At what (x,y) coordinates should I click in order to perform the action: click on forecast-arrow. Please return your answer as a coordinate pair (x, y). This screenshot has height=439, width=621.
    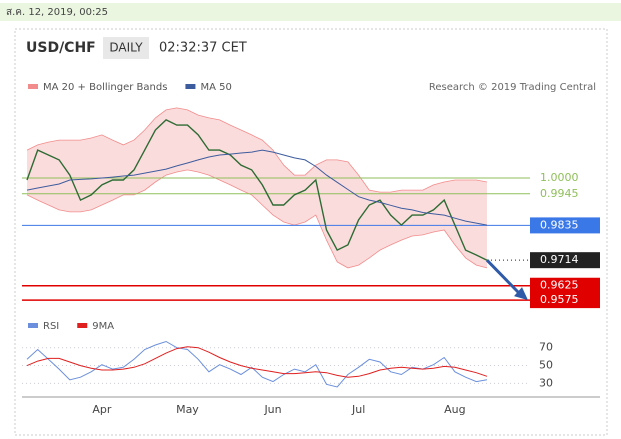
    Looking at the image, I should click on (504, 278).